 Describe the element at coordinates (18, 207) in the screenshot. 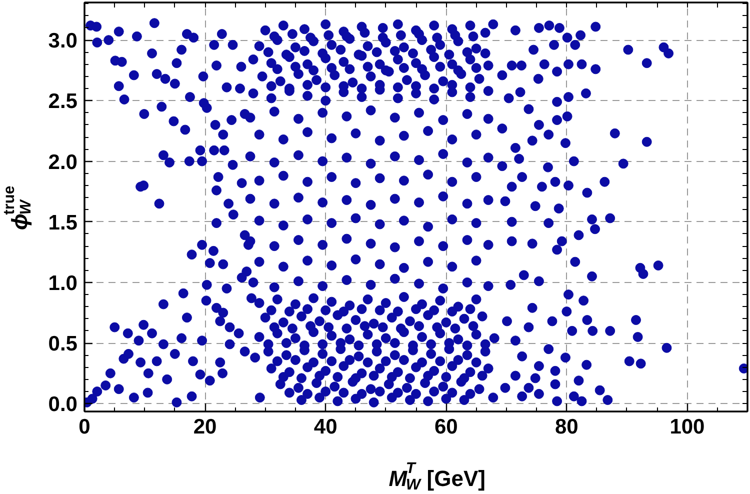

I see `y-axis-title: ϕWtrue` at that location.